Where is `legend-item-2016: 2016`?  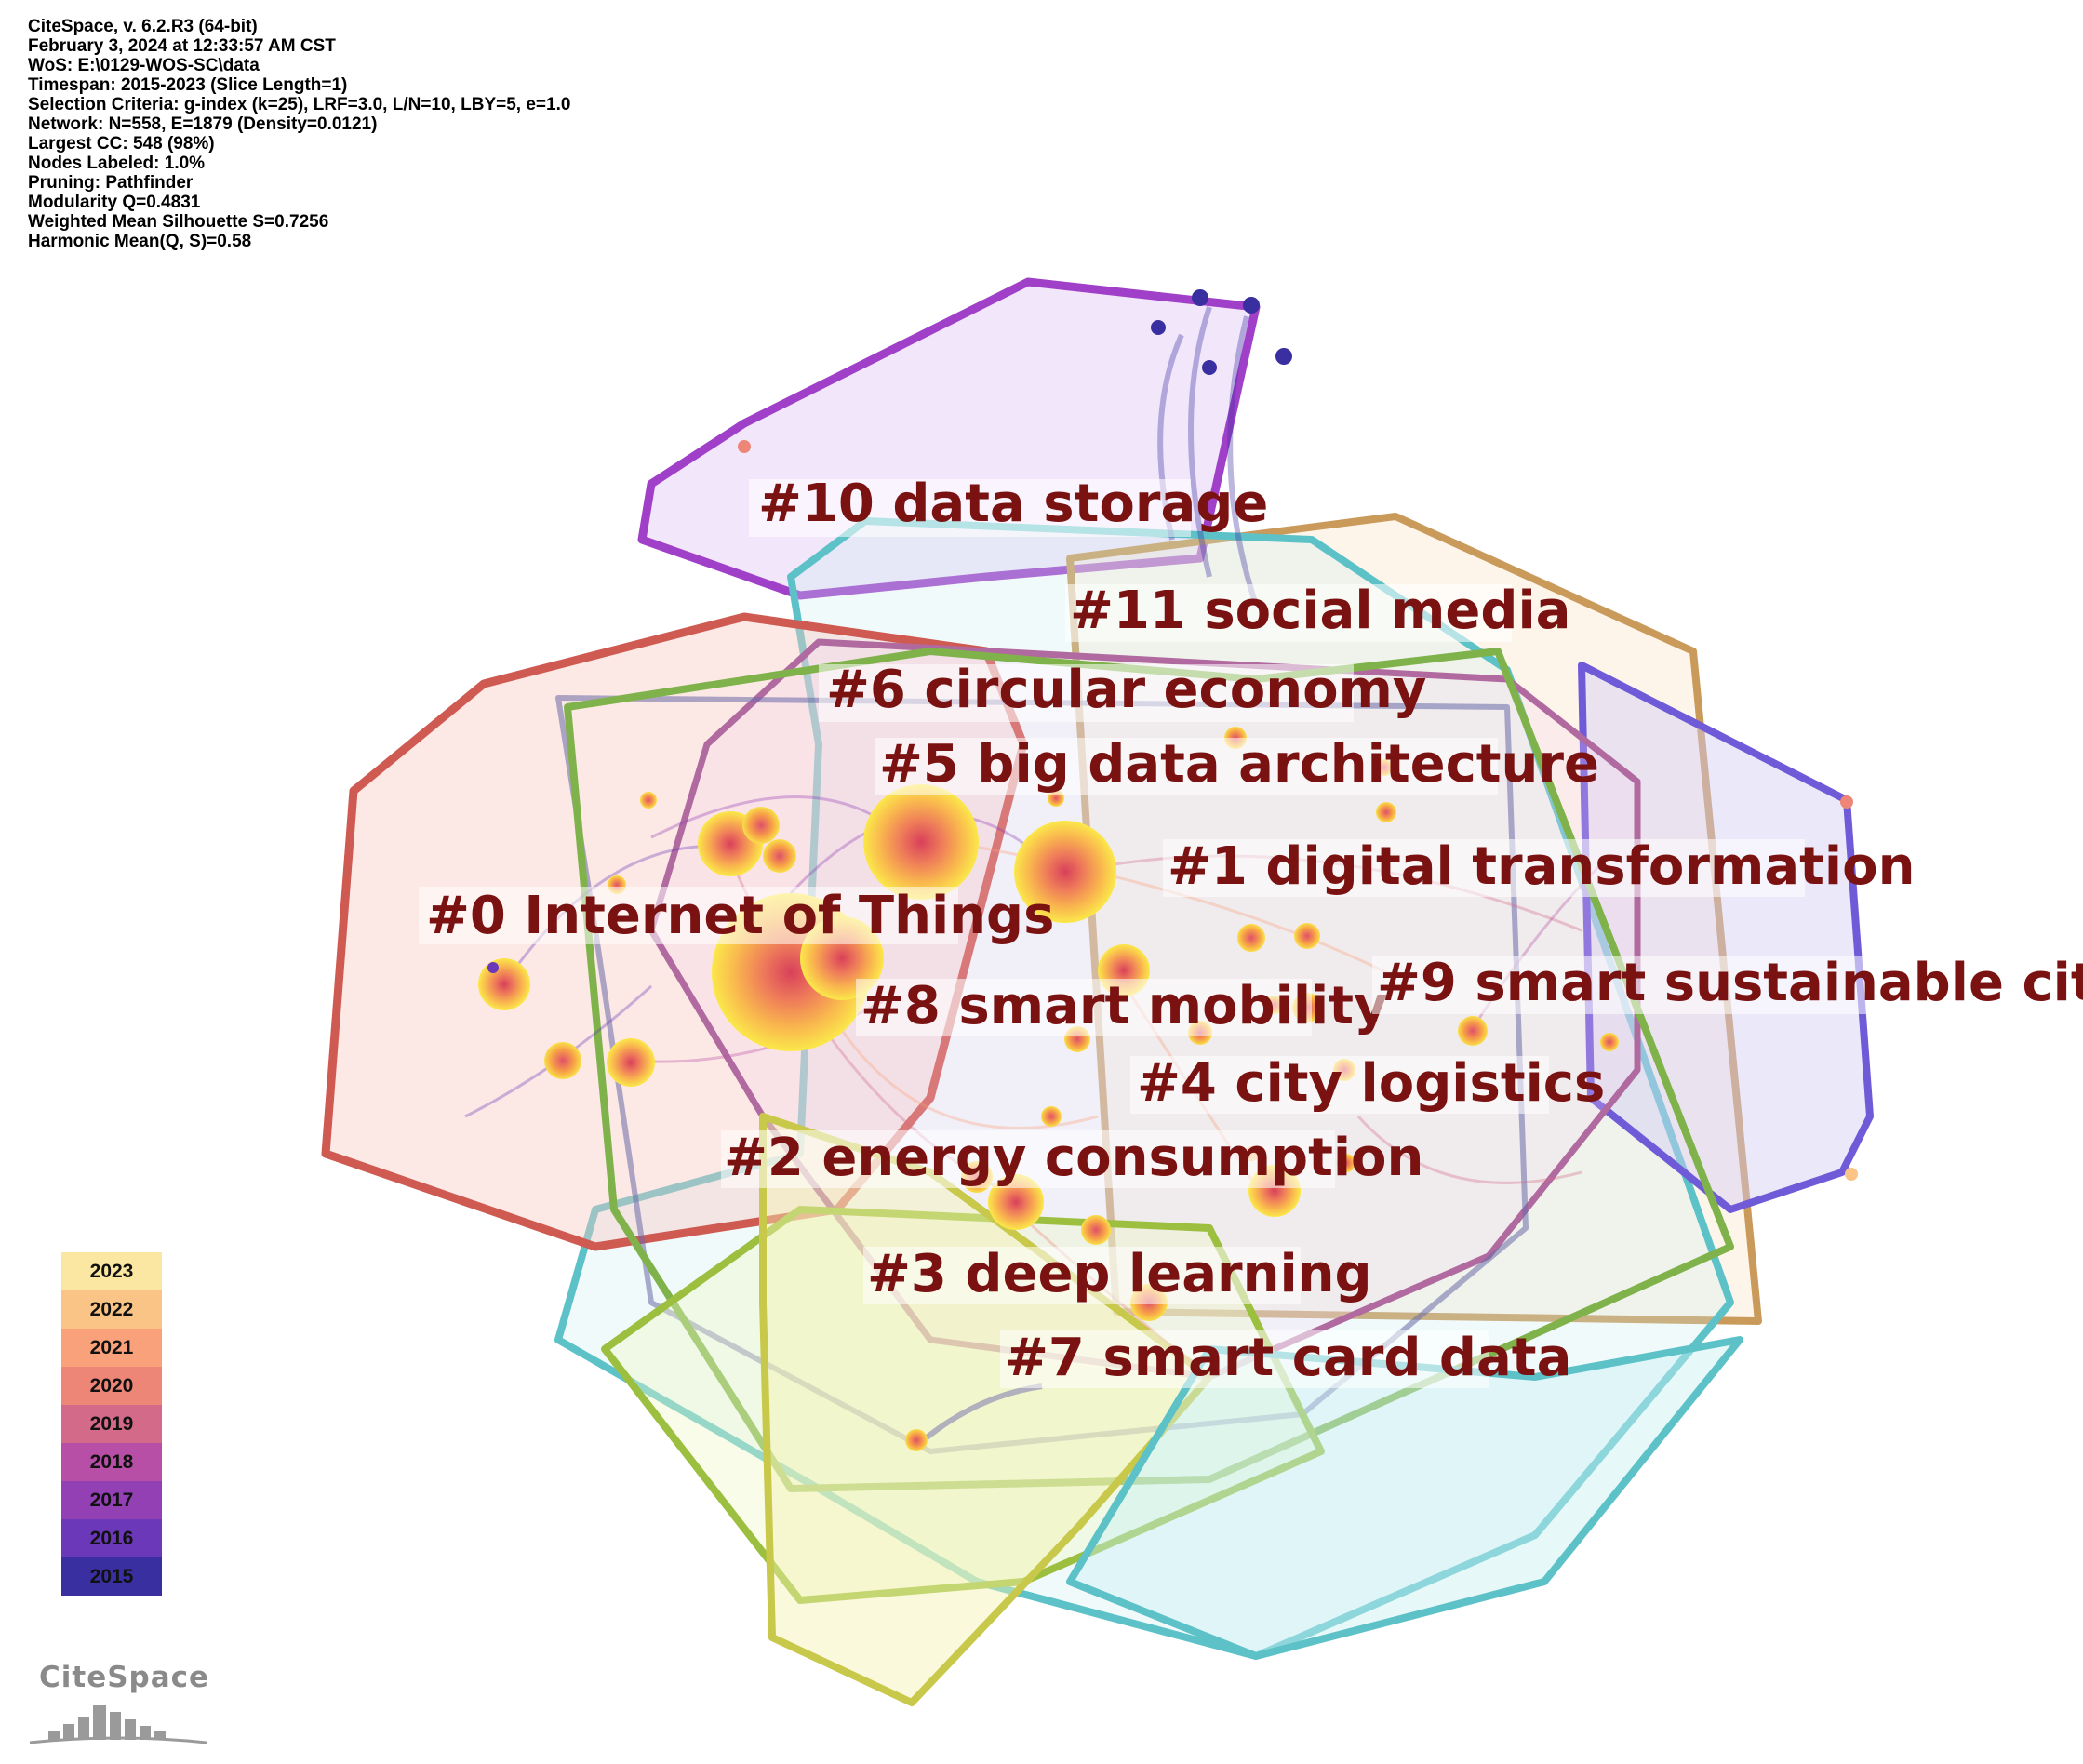
legend-item-2016: 2016 is located at coordinates (111, 1538).